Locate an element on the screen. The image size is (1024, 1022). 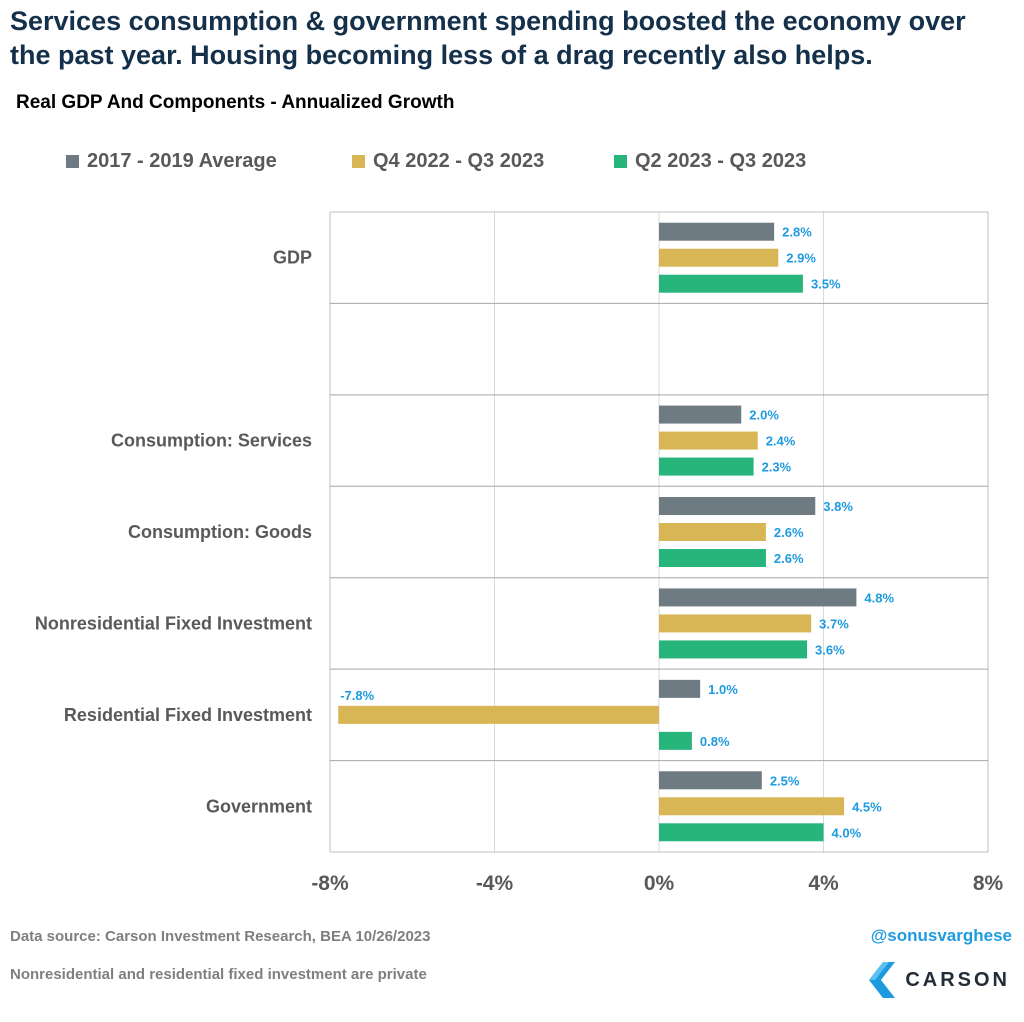
data-label-6-0: 2.5% is located at coordinates (785, 780).